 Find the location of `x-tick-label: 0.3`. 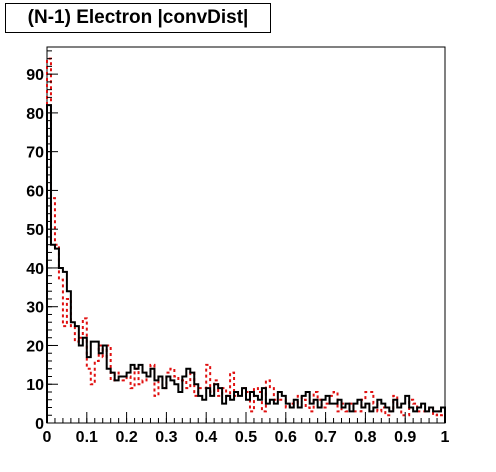

x-tick-label: 0.3 is located at coordinates (166, 437).